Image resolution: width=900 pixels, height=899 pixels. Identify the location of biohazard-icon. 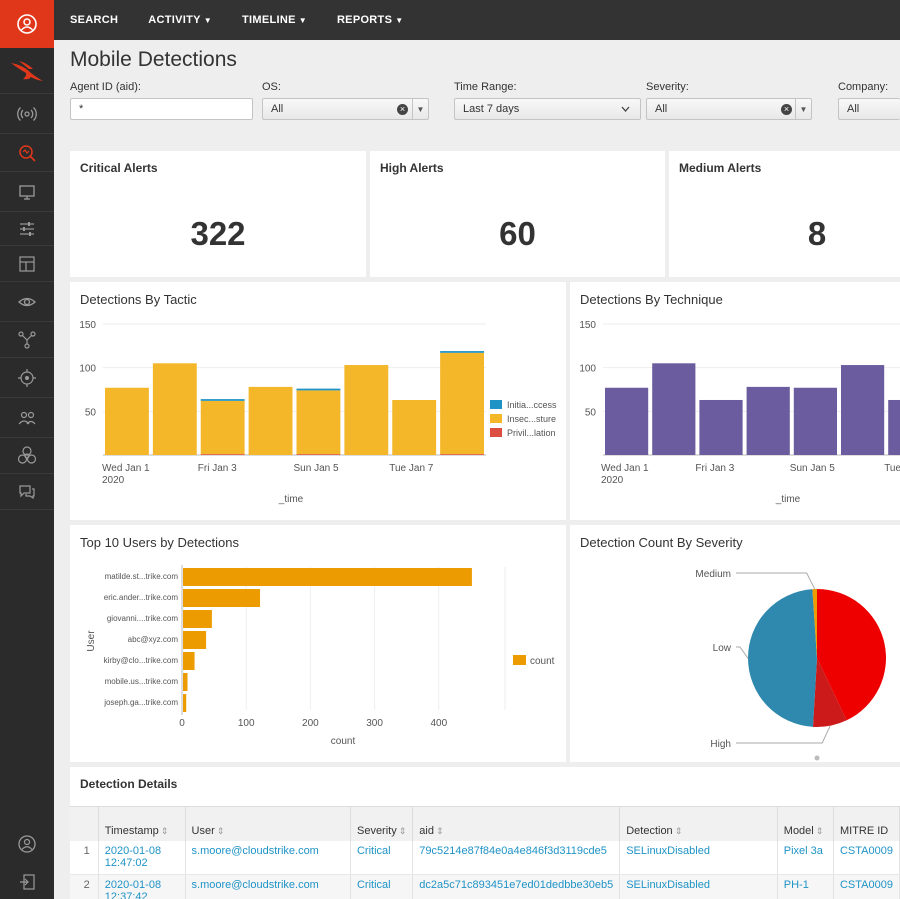
(27, 456).